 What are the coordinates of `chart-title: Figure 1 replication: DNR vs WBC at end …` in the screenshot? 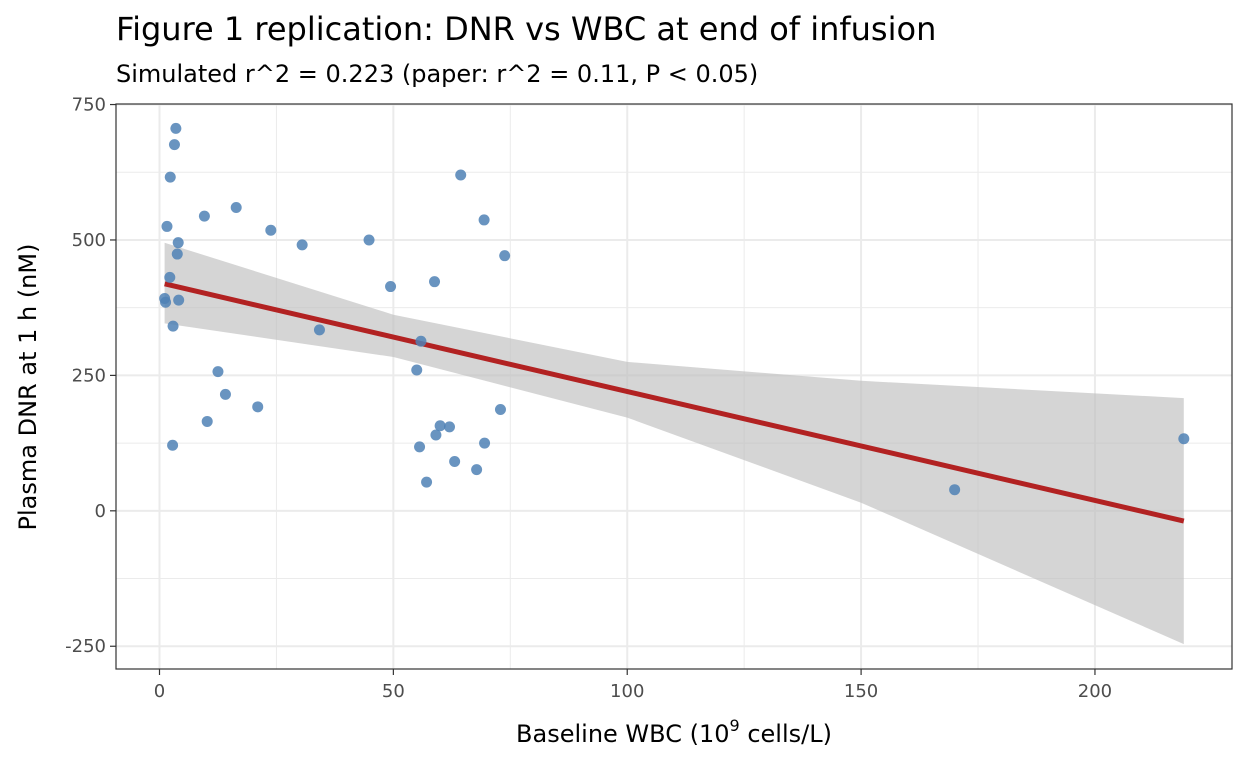 It's located at (526, 29).